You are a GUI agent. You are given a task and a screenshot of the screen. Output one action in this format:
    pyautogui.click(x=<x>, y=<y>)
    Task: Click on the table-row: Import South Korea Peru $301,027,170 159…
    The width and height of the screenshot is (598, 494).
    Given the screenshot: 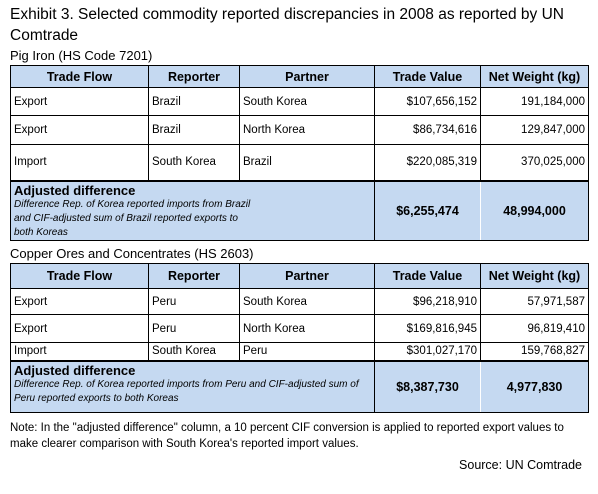 What is the action you would take?
    pyautogui.click(x=299, y=351)
    